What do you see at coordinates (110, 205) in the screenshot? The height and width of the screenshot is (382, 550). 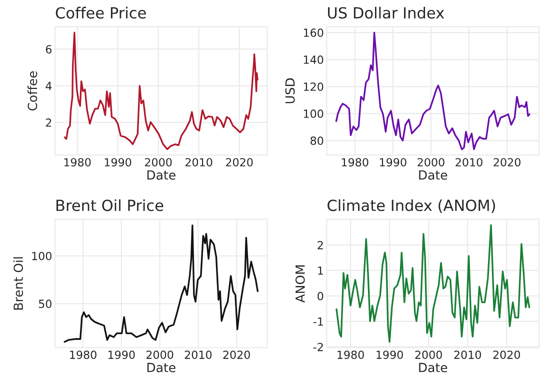 I see `chart-title: Brent Oil Price` at bounding box center [110, 205].